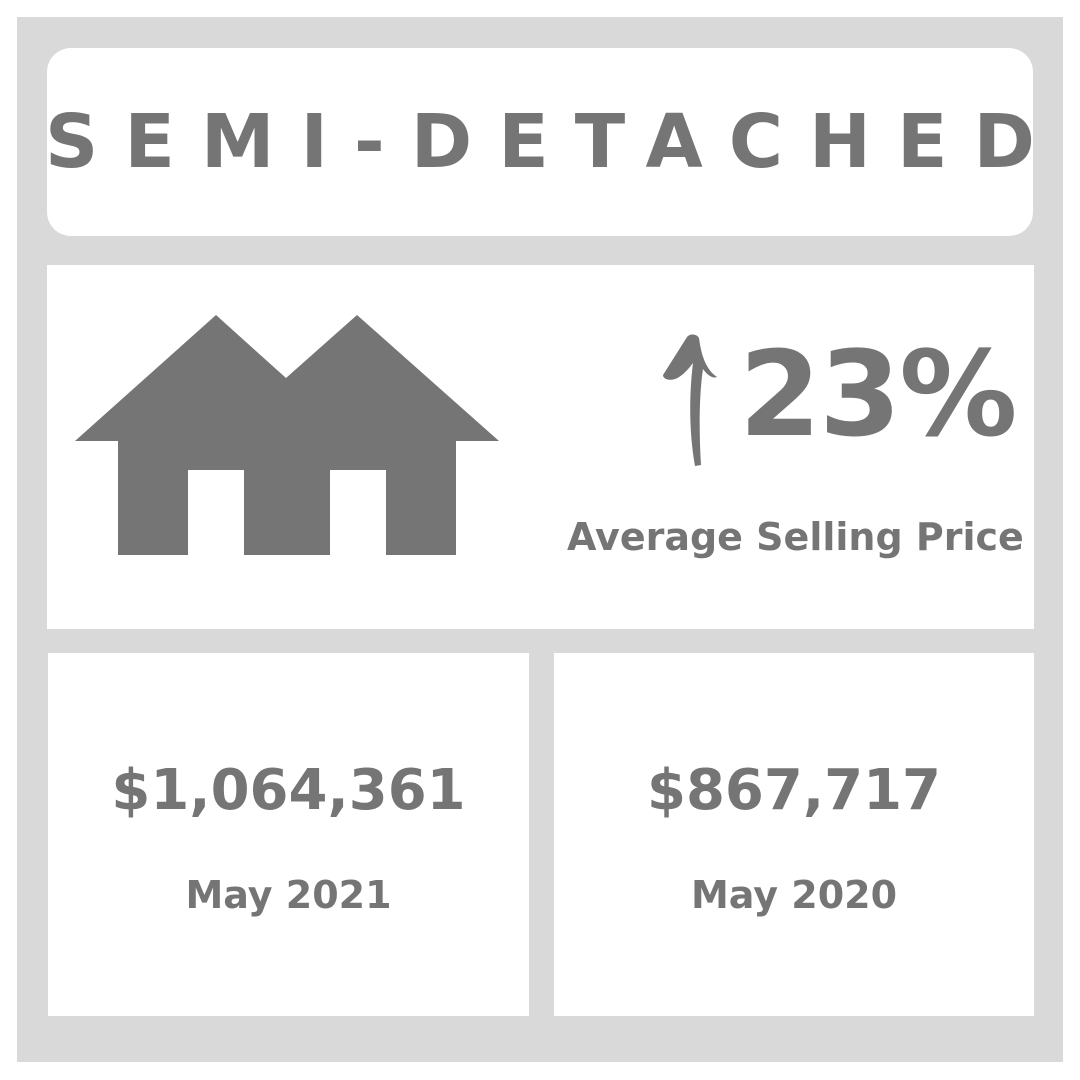 This screenshot has height=1080, width=1080. Describe the element at coordinates (794, 834) in the screenshot. I see `price-card-previous: $867,717 May 2020` at that location.